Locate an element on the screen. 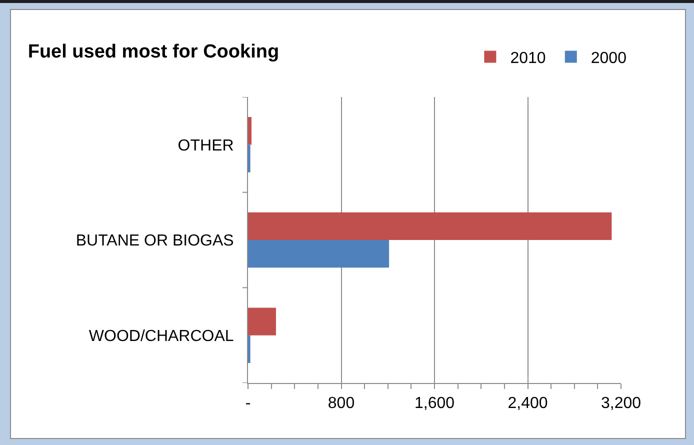 This screenshot has height=445, width=694. x-tick-label: 2,400 is located at coordinates (528, 403).